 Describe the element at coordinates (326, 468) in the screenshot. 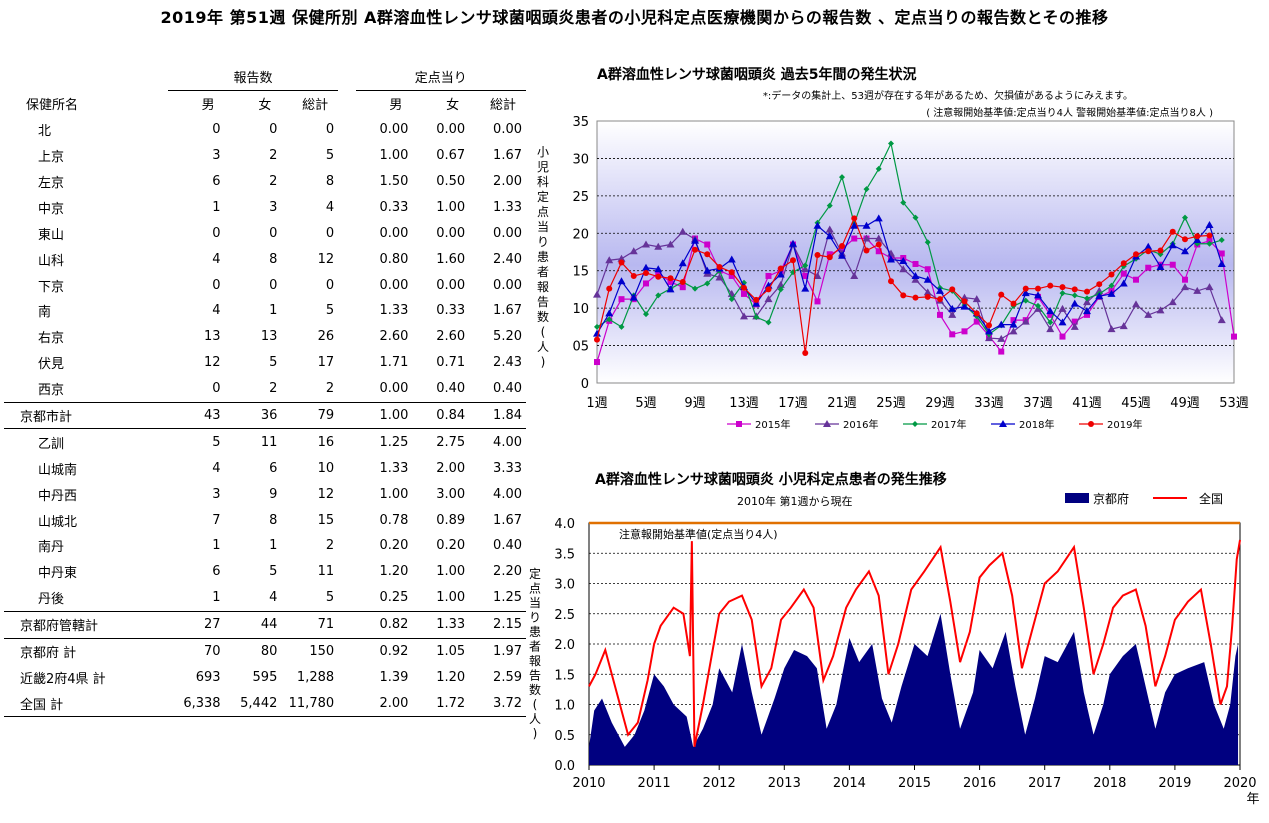

I see `table-cell-t: 10` at that location.